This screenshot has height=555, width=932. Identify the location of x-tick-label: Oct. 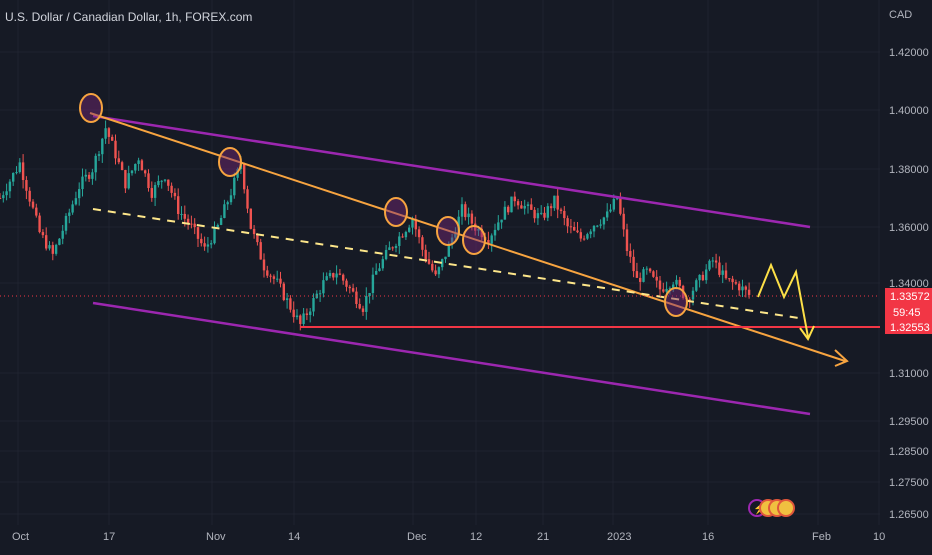
(20, 537).